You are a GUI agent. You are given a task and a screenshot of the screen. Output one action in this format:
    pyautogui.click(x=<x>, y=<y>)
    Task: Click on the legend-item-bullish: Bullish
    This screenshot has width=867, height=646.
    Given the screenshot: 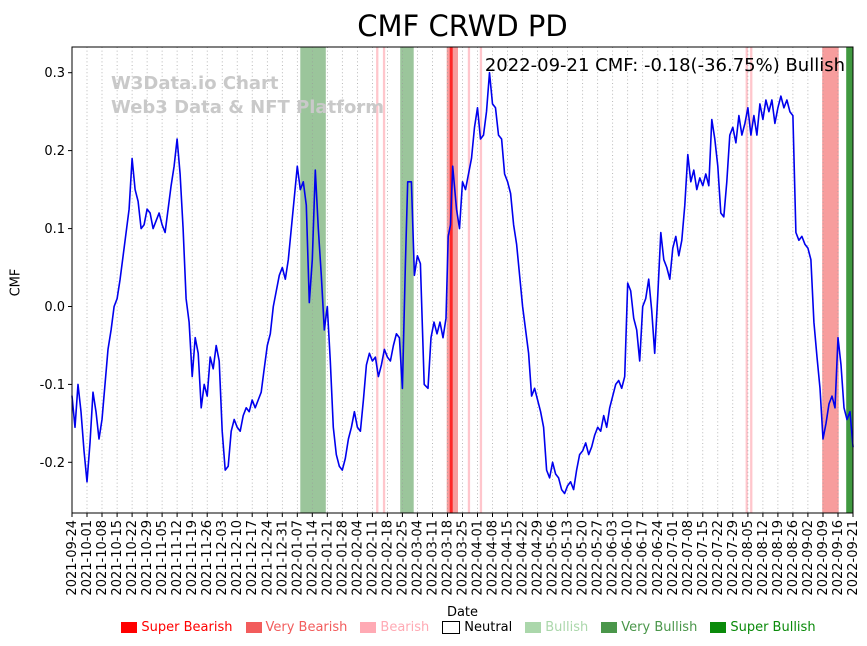 What is the action you would take?
    pyautogui.click(x=556, y=627)
    